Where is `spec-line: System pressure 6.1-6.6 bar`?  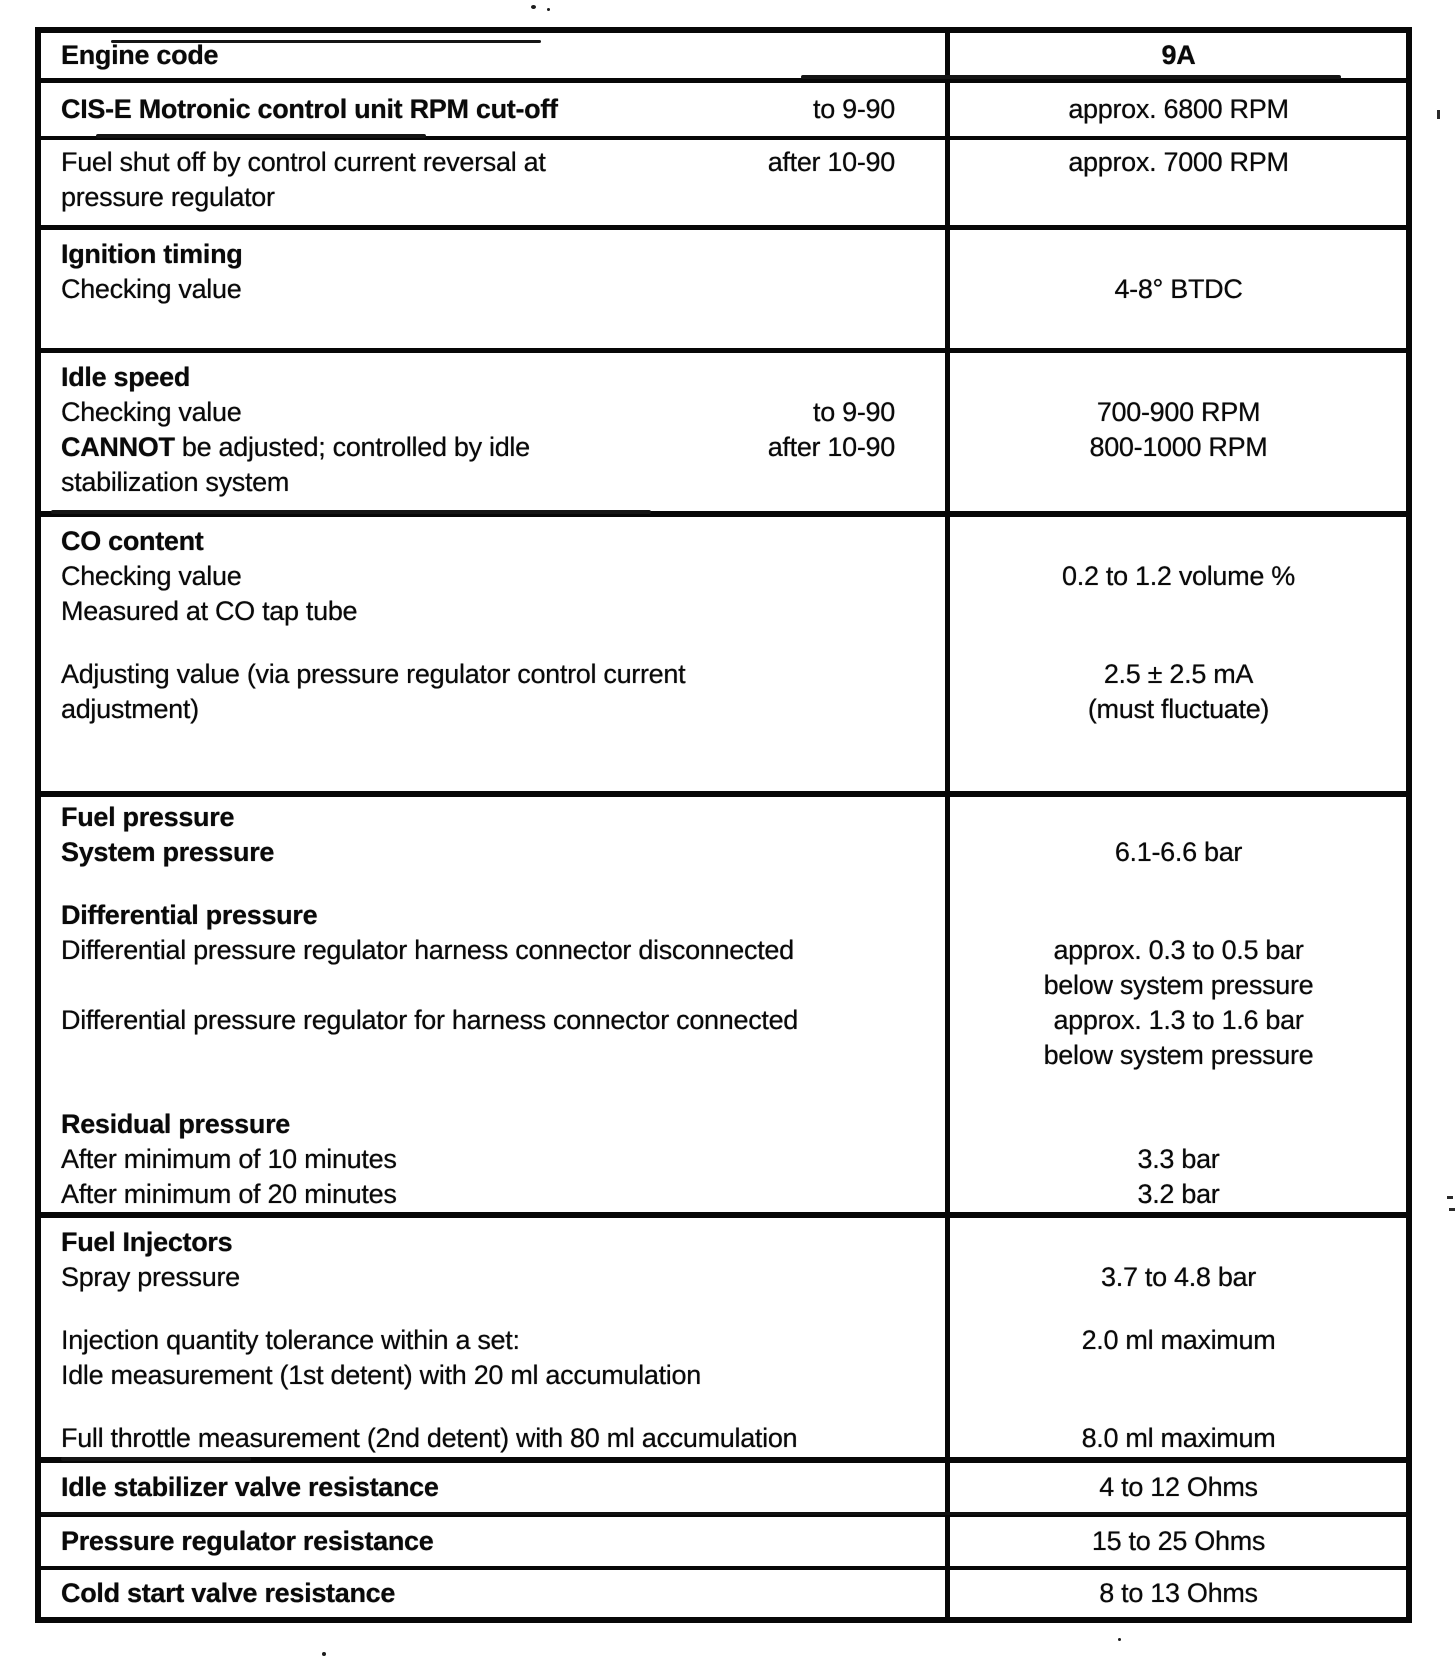 spec-line: System pressure 6.1-6.6 bar is located at coordinates (723, 852).